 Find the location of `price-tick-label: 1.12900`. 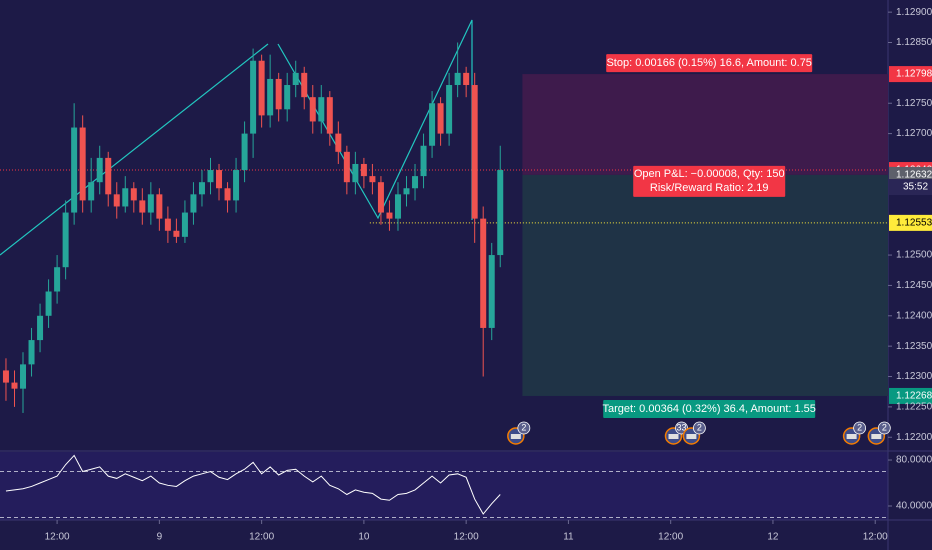

price-tick-label: 1.12900 is located at coordinates (914, 12).